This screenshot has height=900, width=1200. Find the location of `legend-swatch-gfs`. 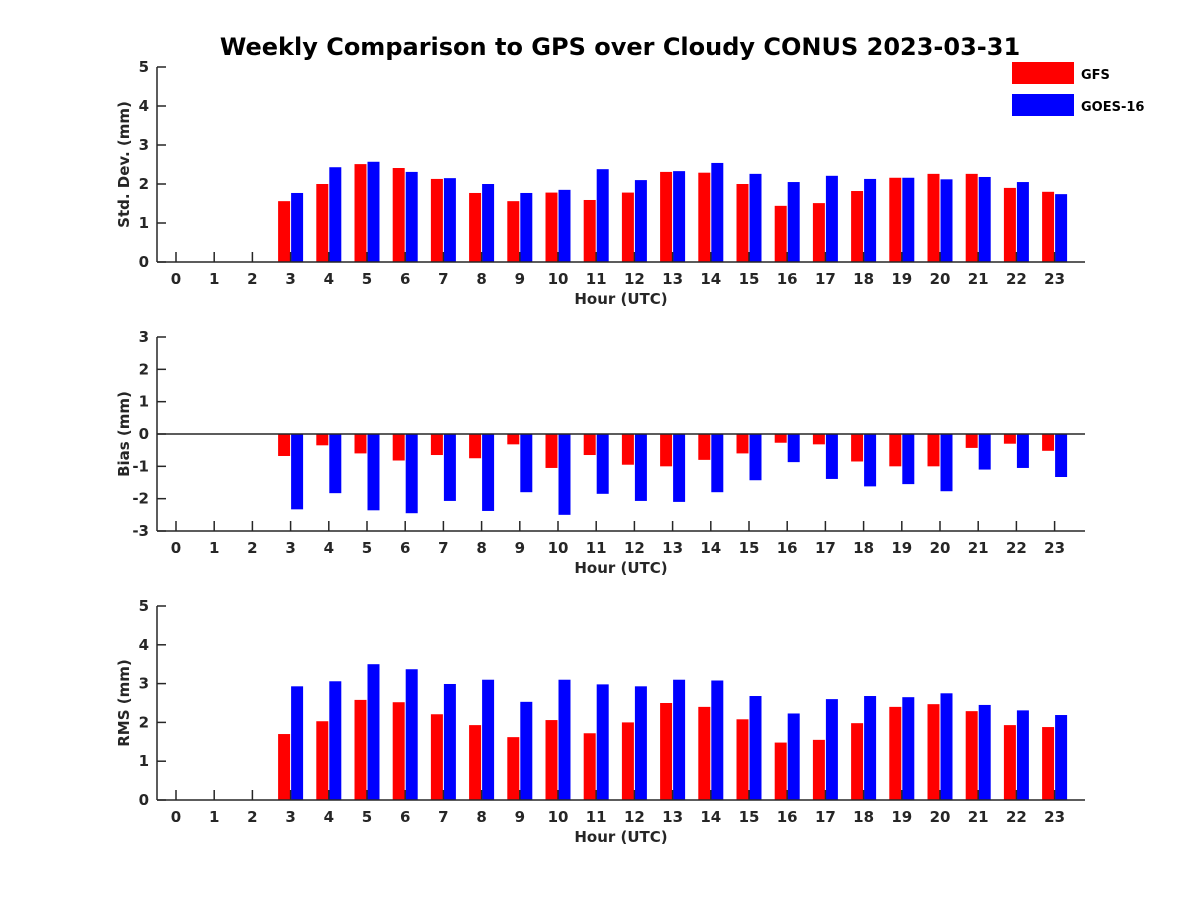

legend-swatch-gfs is located at coordinates (1043, 73).